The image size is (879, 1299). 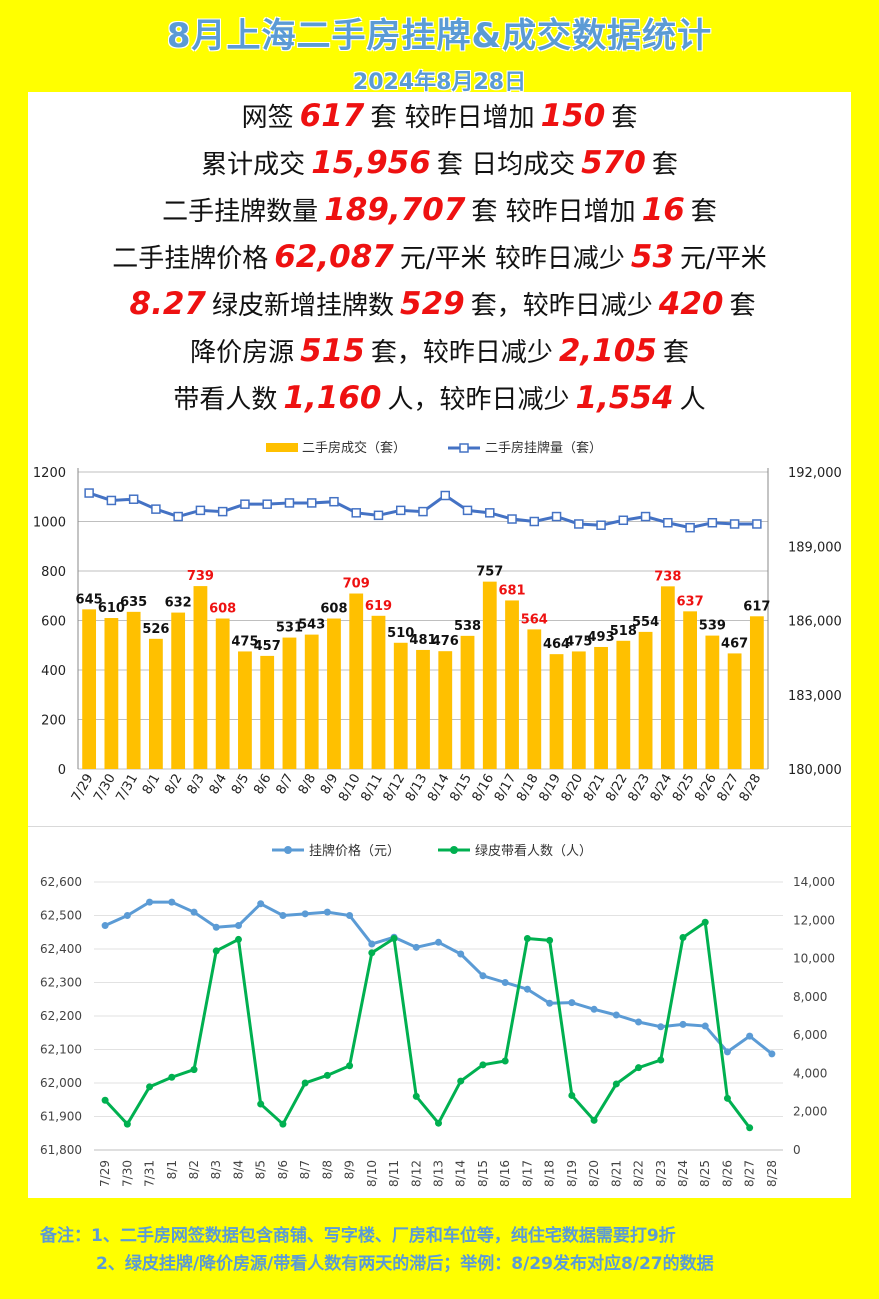 I want to click on stat-line-netsign: 网签 617 套 较昨日增加 150 套, so click(x=439, y=117).